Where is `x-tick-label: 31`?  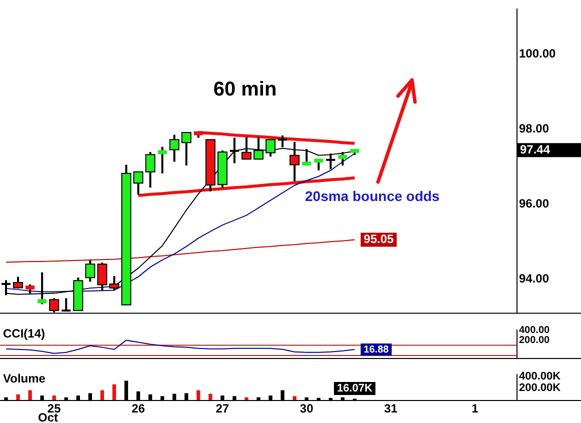 x-tick-label: 31 is located at coordinates (391, 409).